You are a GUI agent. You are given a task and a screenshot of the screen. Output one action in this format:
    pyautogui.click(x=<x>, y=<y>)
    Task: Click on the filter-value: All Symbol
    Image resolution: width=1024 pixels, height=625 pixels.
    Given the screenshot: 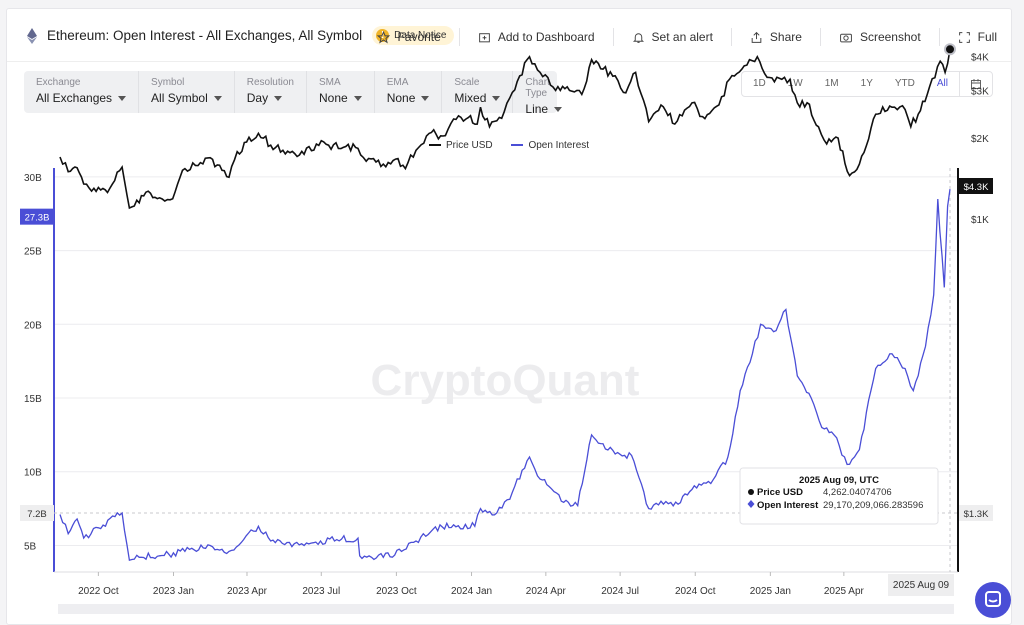 What is the action you would take?
    pyautogui.click(x=179, y=98)
    